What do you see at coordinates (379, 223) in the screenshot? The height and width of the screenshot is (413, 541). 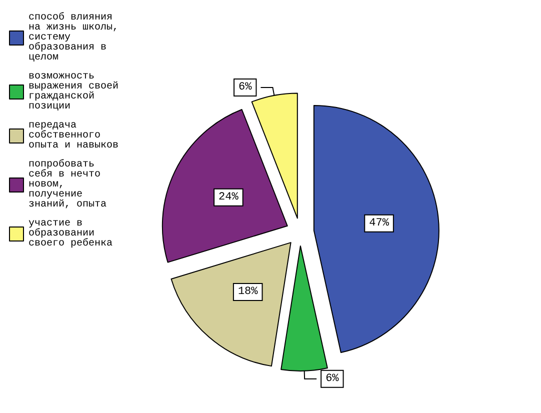 I see `data-label: 47%` at bounding box center [379, 223].